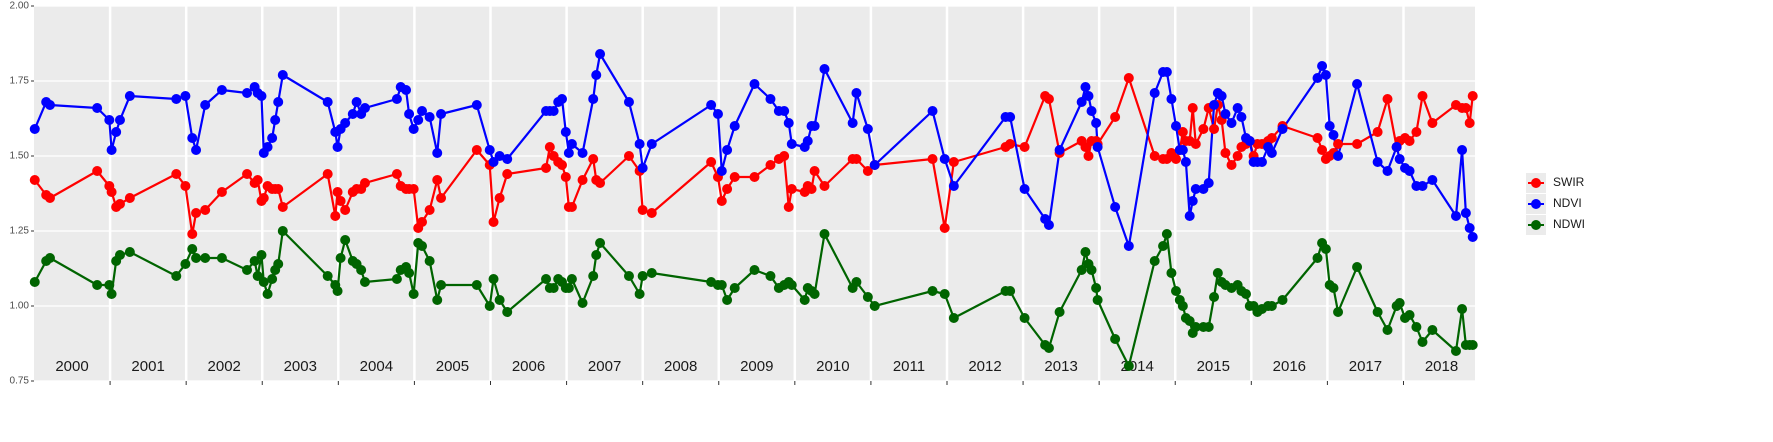 This screenshot has width=1773, height=442. I want to click on year-label: 2012, so click(984, 366).